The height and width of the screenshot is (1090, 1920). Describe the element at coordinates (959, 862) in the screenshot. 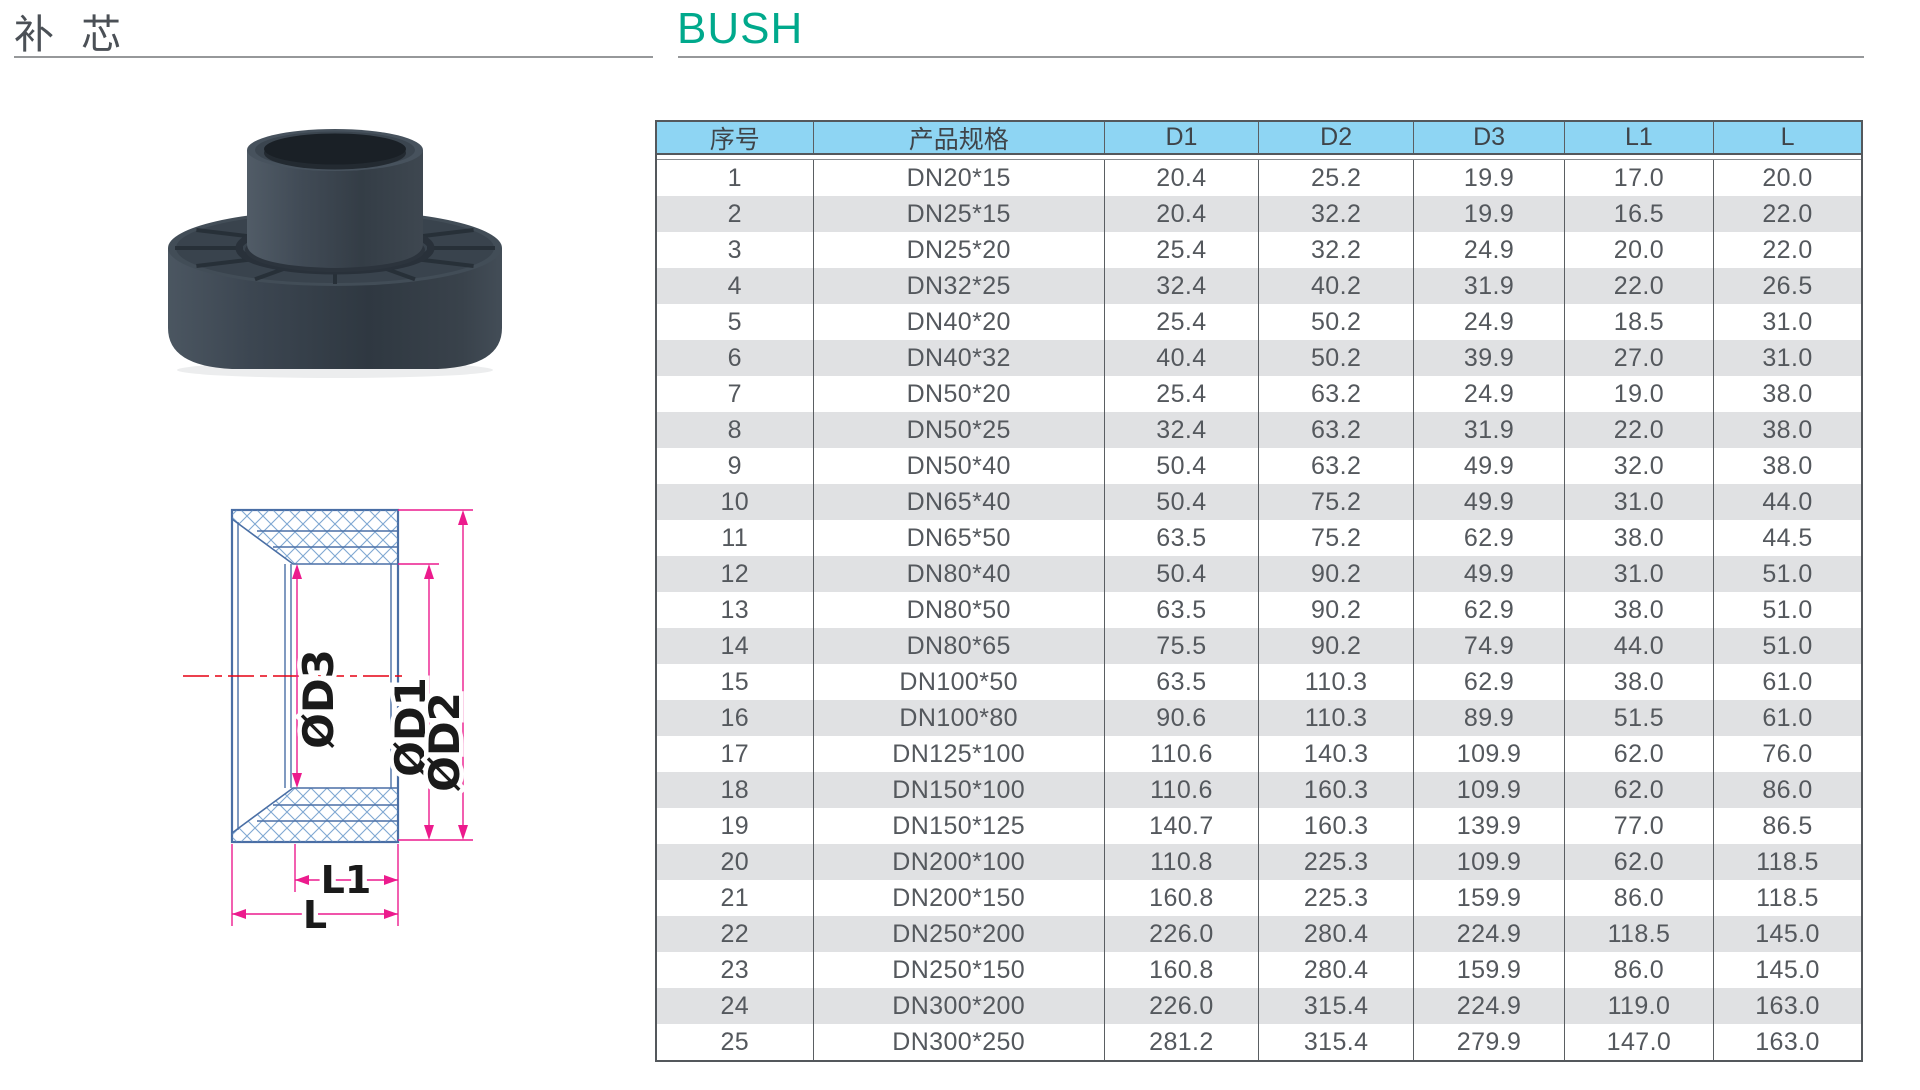

I see `cell-spec: DN200*100` at that location.